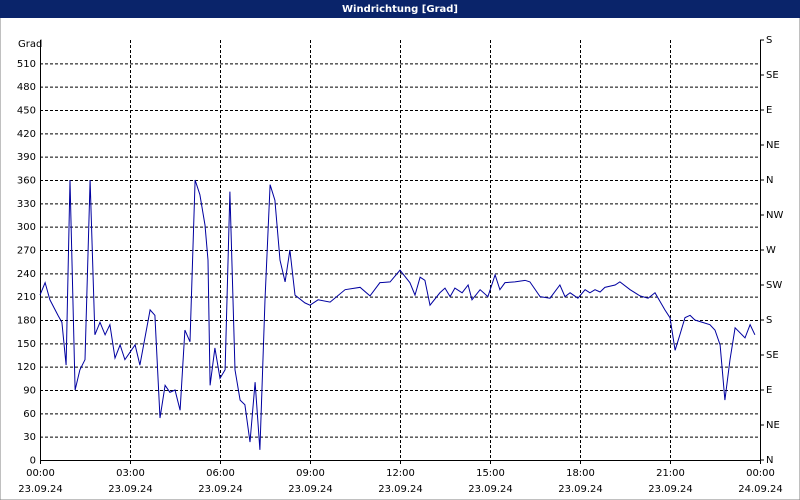 The width and height of the screenshot is (800, 500). What do you see at coordinates (220, 473) in the screenshot?
I see `x-tick-label: 06:00` at bounding box center [220, 473].